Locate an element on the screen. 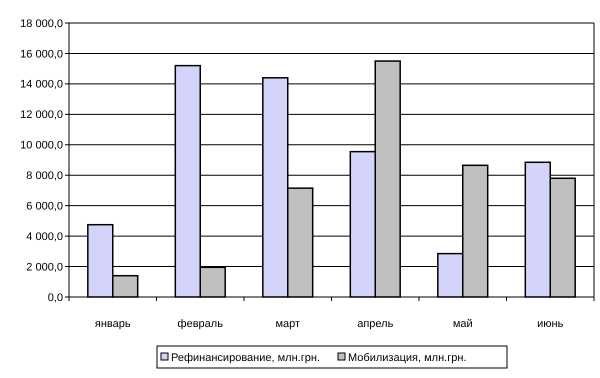 The image size is (600, 378). y-tick-label: 12 000,0 is located at coordinates (41, 115).